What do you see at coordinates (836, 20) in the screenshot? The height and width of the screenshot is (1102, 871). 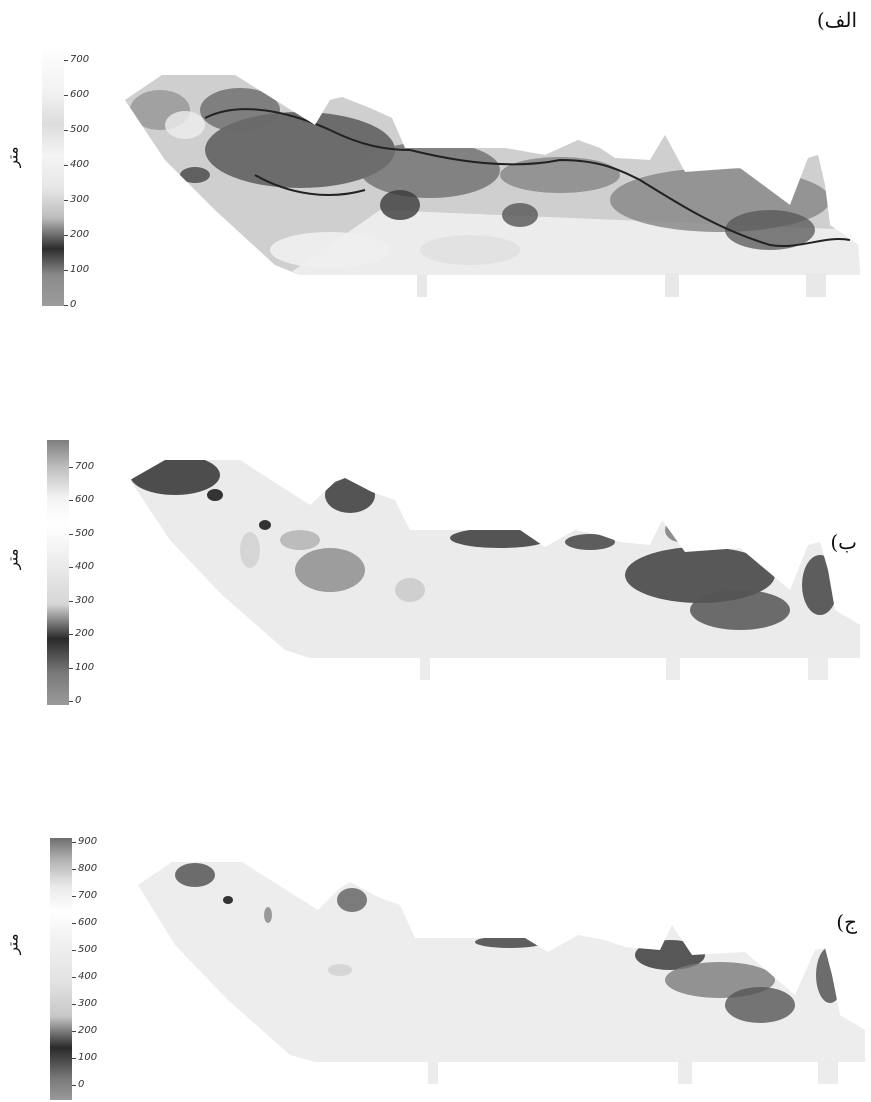 I see `panel-a-label: الف)` at bounding box center [836, 20].